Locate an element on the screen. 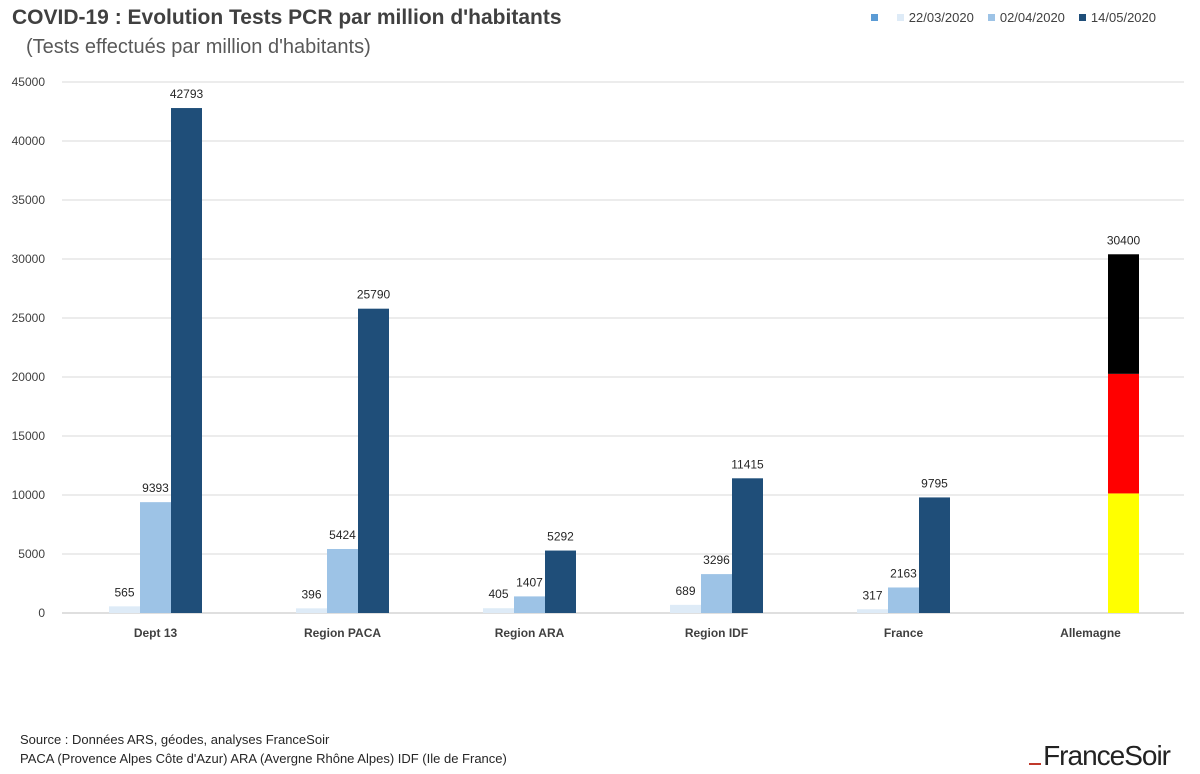  data-label: 5424 is located at coordinates (342, 535).